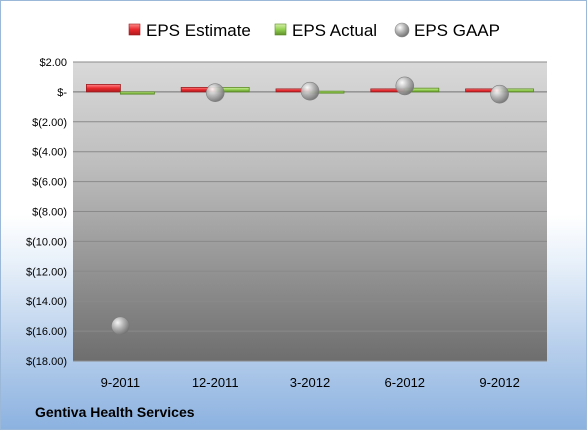  I want to click on x-tick-label: 12-2011, so click(215, 382).